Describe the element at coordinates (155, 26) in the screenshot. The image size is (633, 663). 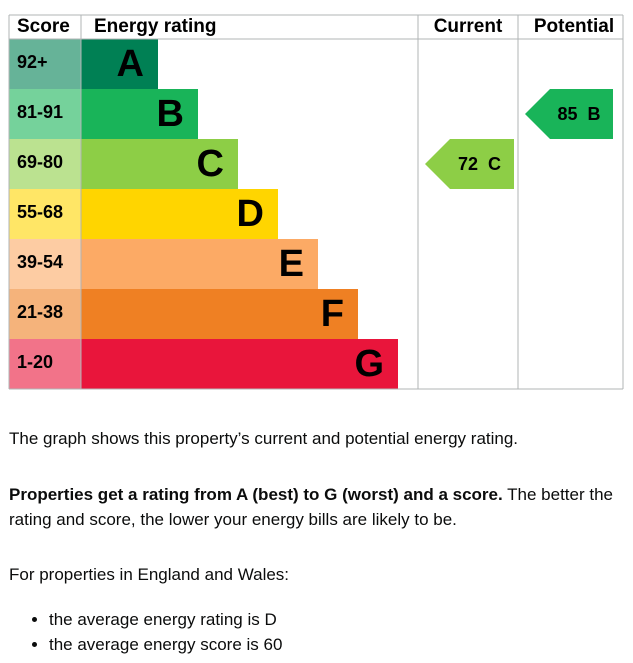
I see `column-header: Energy rating` at that location.